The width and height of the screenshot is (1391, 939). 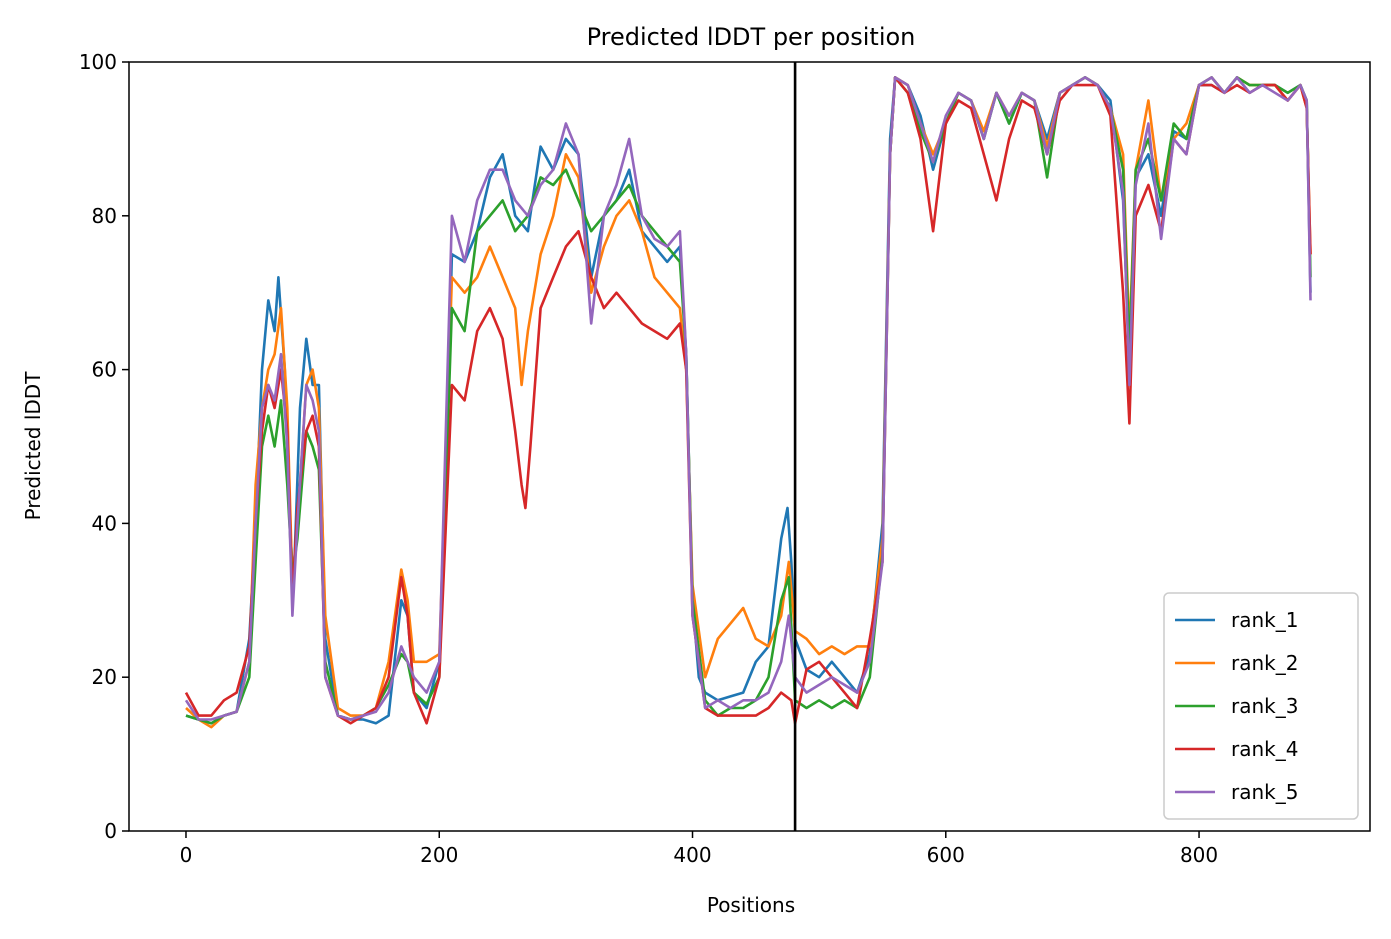 What do you see at coordinates (1264, 706) in the screenshot?
I see `legend-label-rank-3: rank_3` at bounding box center [1264, 706].